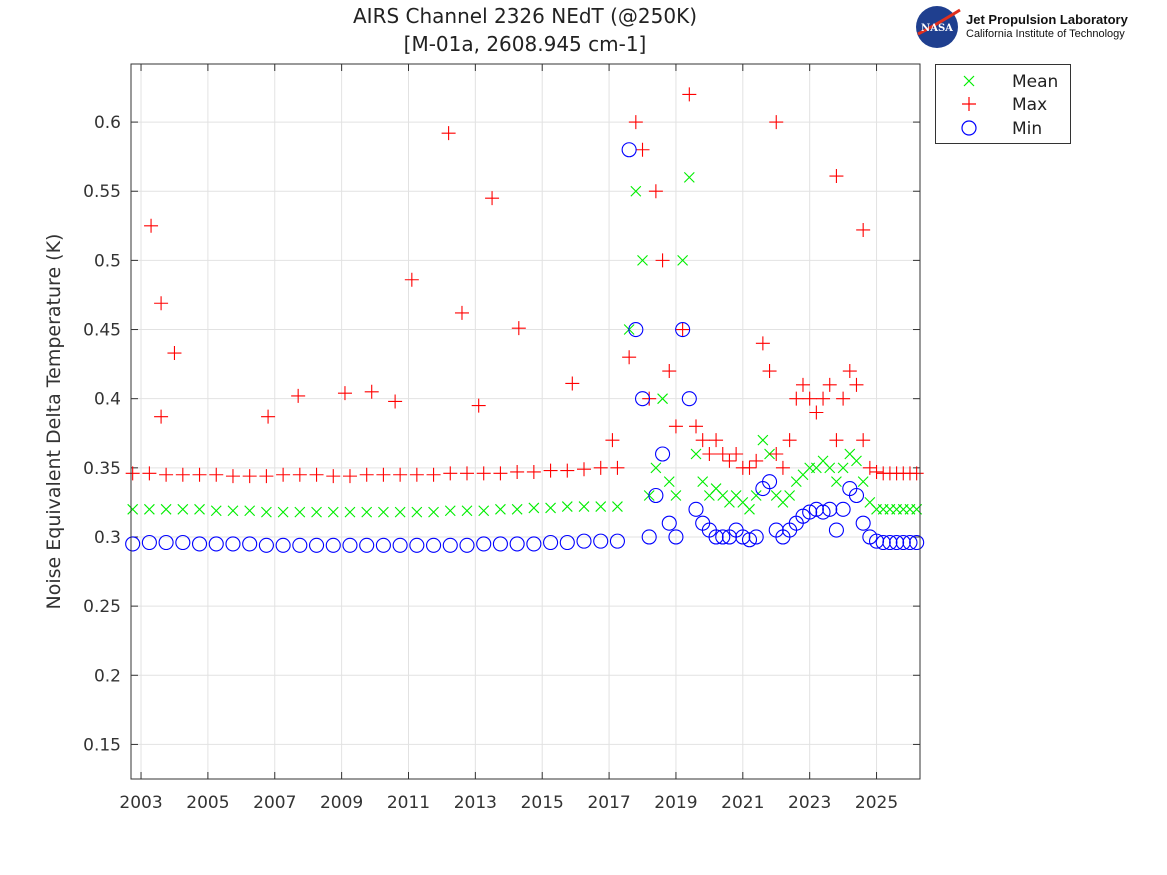 The image size is (1167, 875). I want to click on x-marker-icon, so click(969, 81).